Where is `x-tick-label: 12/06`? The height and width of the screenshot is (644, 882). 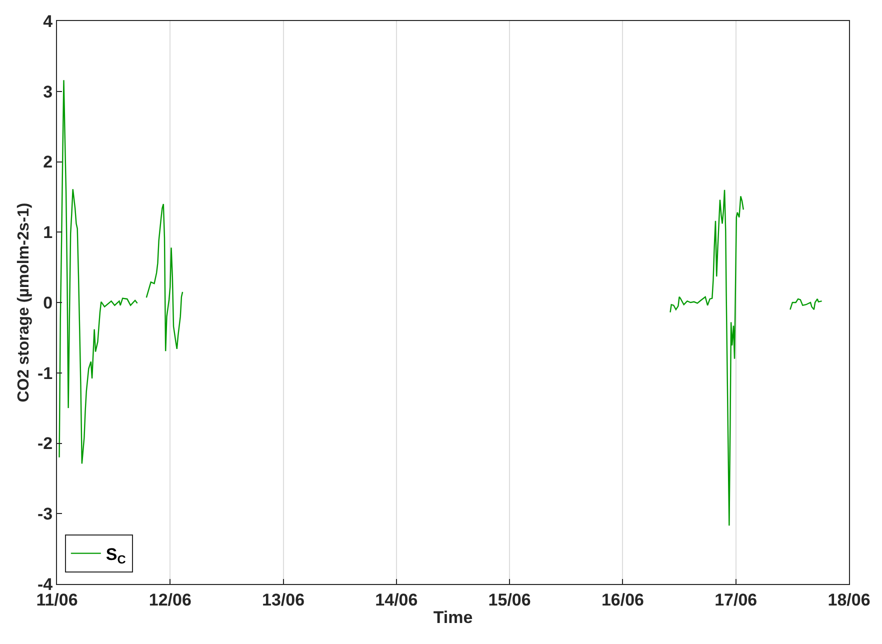 x-tick-label: 12/06 is located at coordinates (170, 600).